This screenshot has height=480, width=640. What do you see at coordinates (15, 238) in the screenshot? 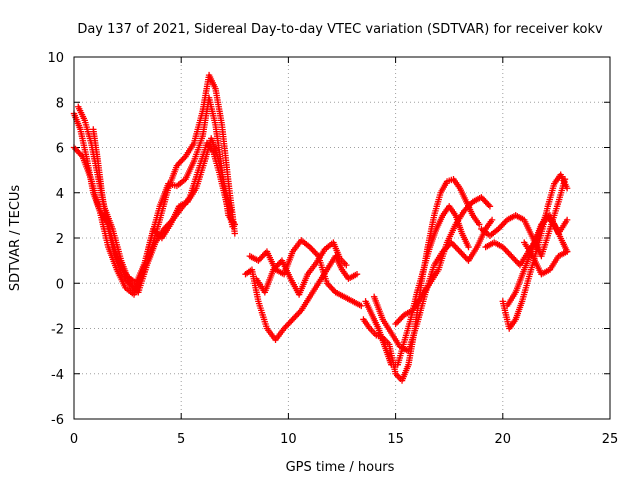
I see `y-axis-label: SDTVAR / TECUs` at bounding box center [15, 238].